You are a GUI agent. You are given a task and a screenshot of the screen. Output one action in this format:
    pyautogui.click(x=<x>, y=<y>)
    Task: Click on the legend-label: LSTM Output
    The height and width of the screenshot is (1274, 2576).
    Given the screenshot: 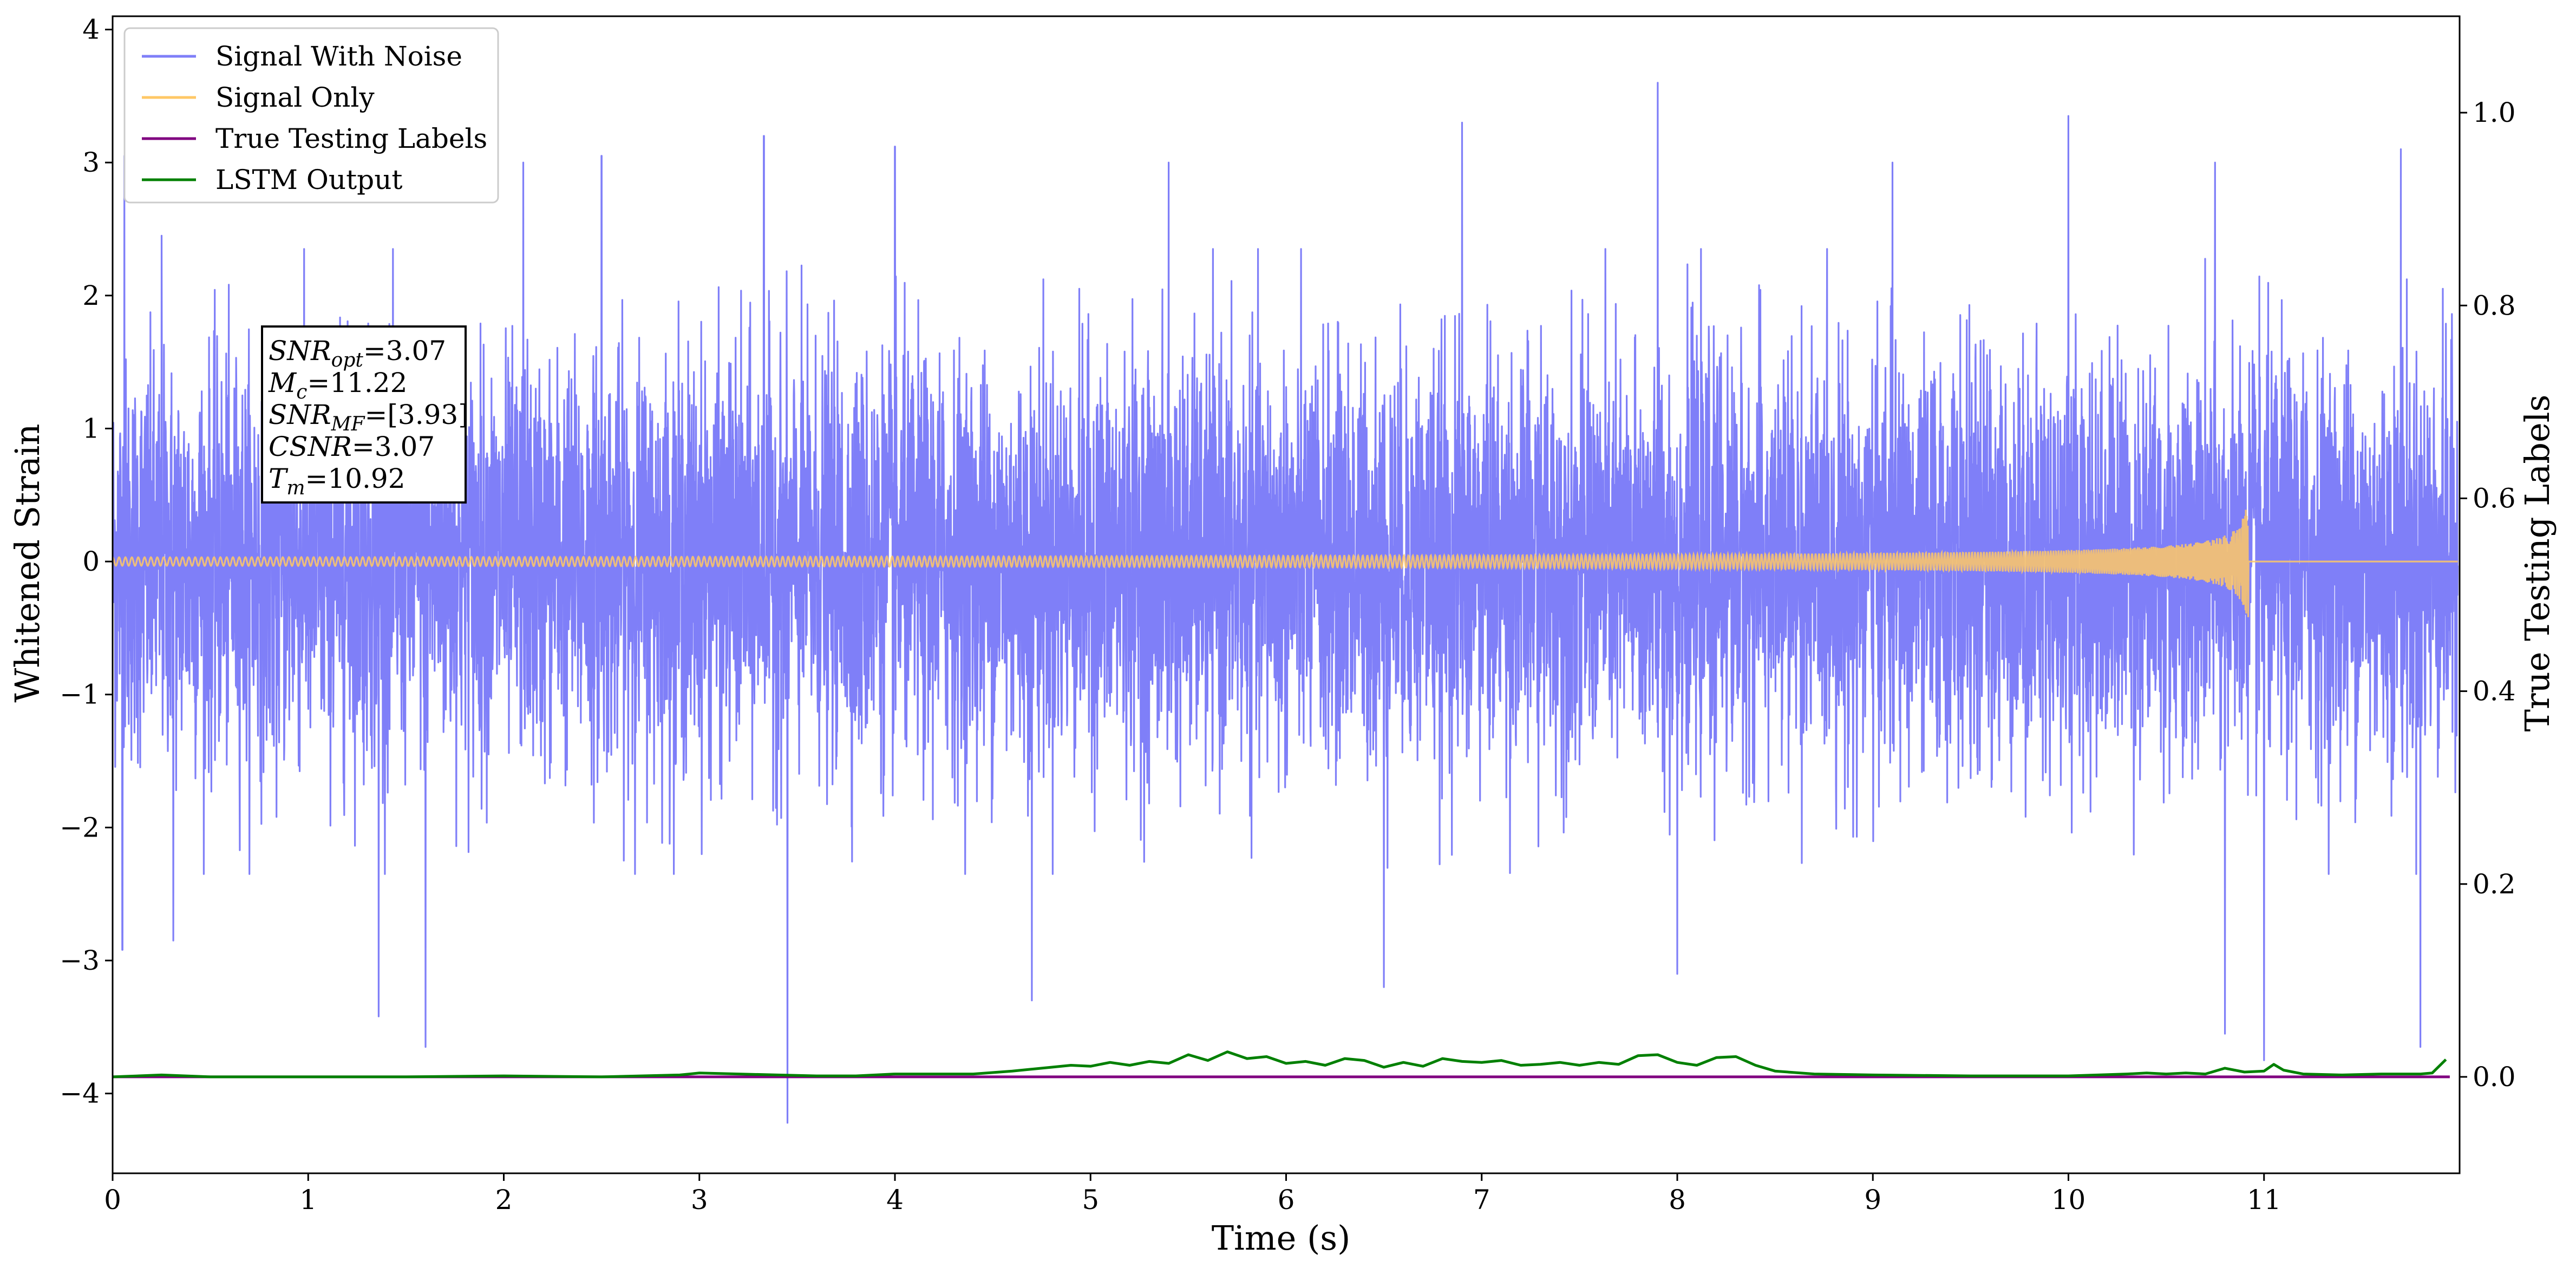 What is the action you would take?
    pyautogui.click(x=308, y=179)
    